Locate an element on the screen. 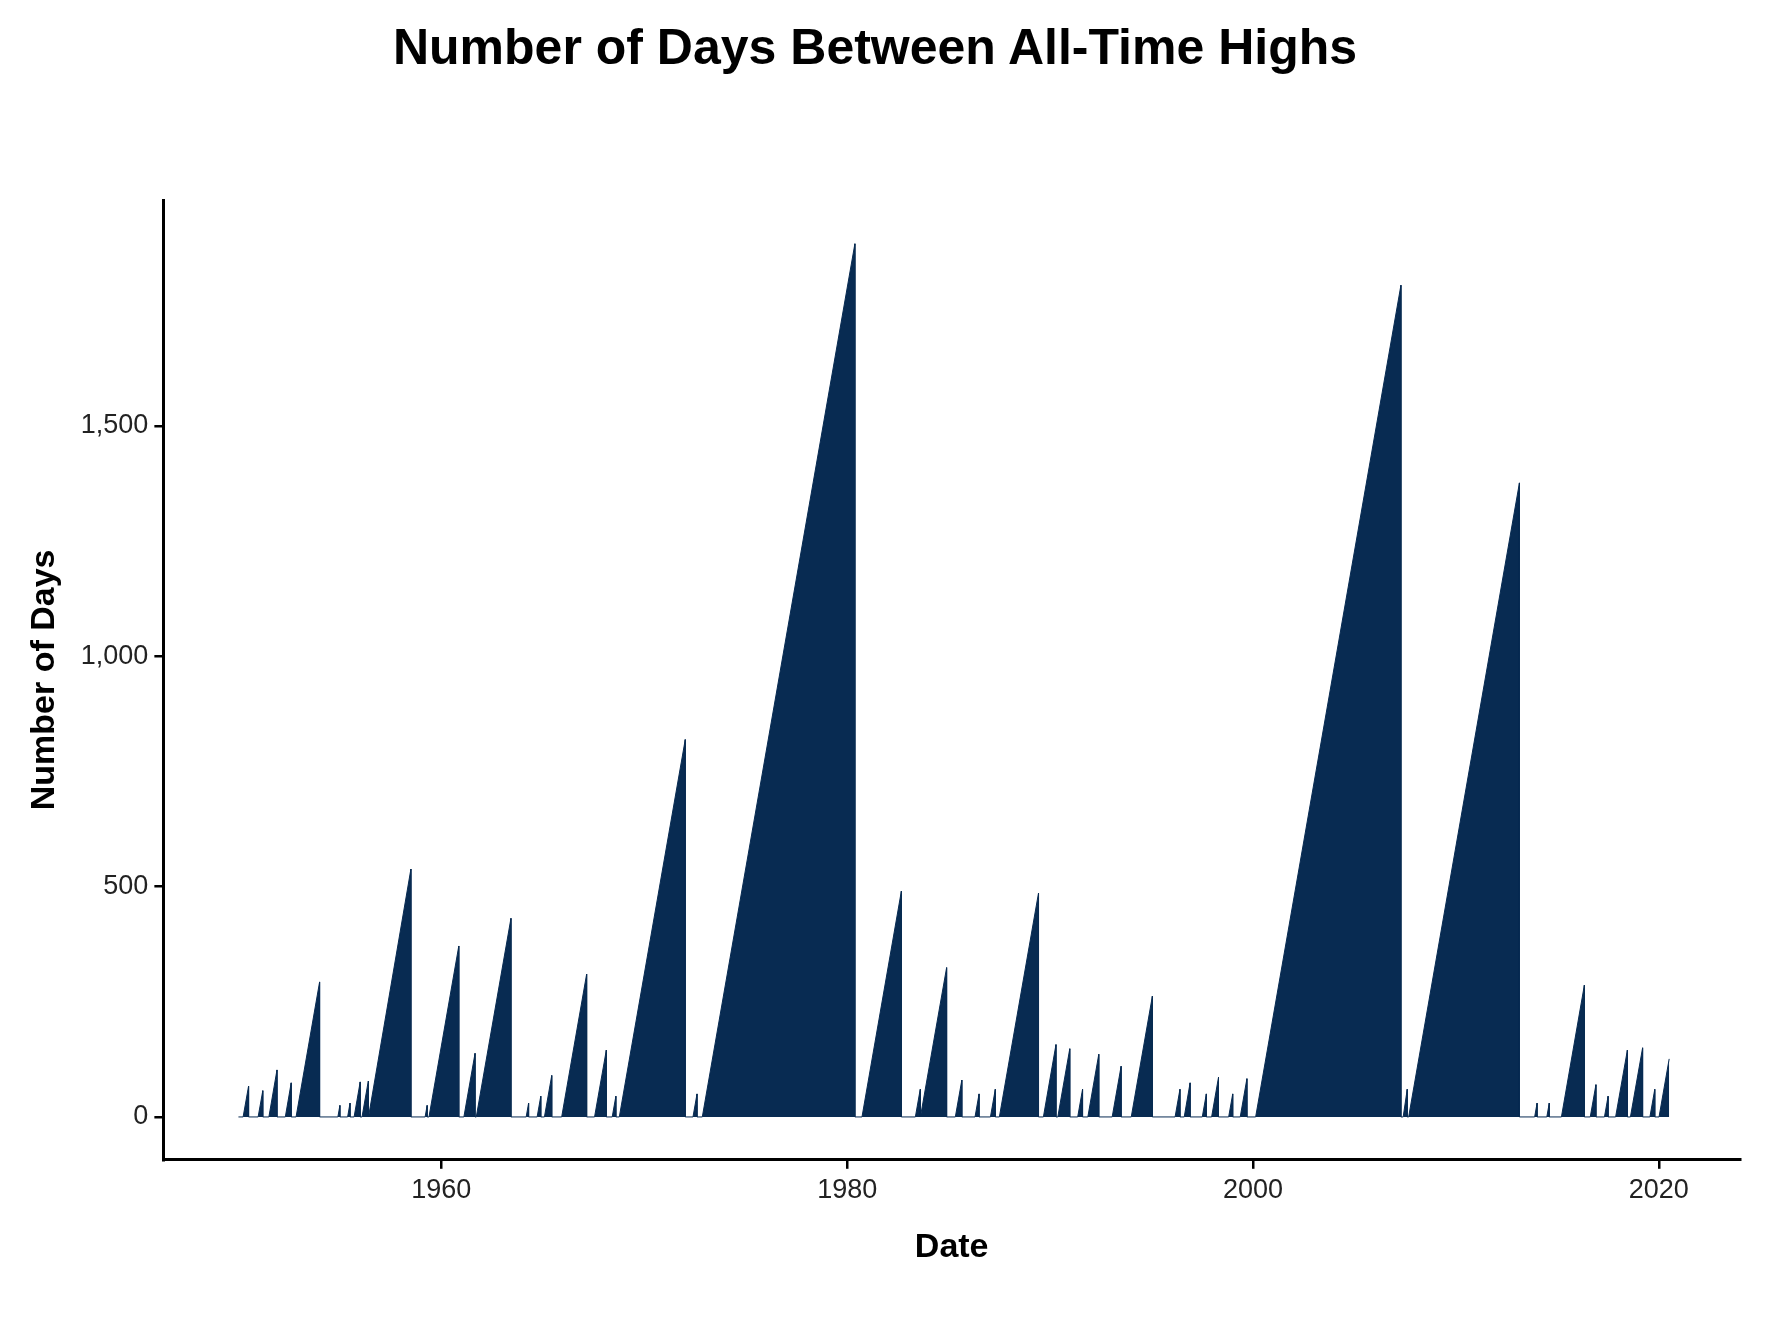  y-axis-title: Number of Days is located at coordinates (41, 680).